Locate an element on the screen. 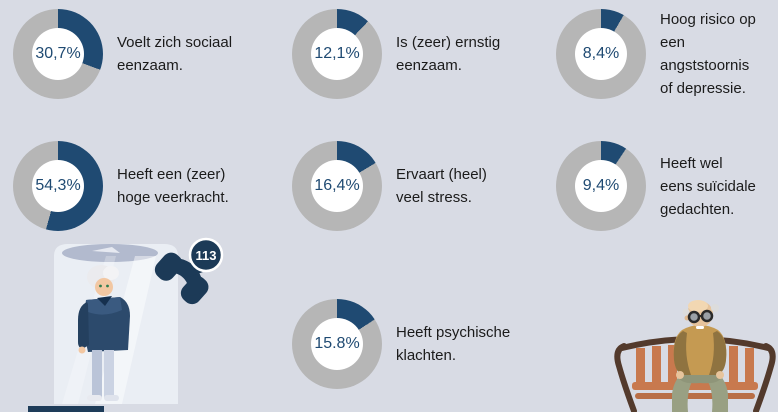 Image resolution: width=778 pixels, height=412 pixels. percentage-value: 54,3% is located at coordinates (58, 185).